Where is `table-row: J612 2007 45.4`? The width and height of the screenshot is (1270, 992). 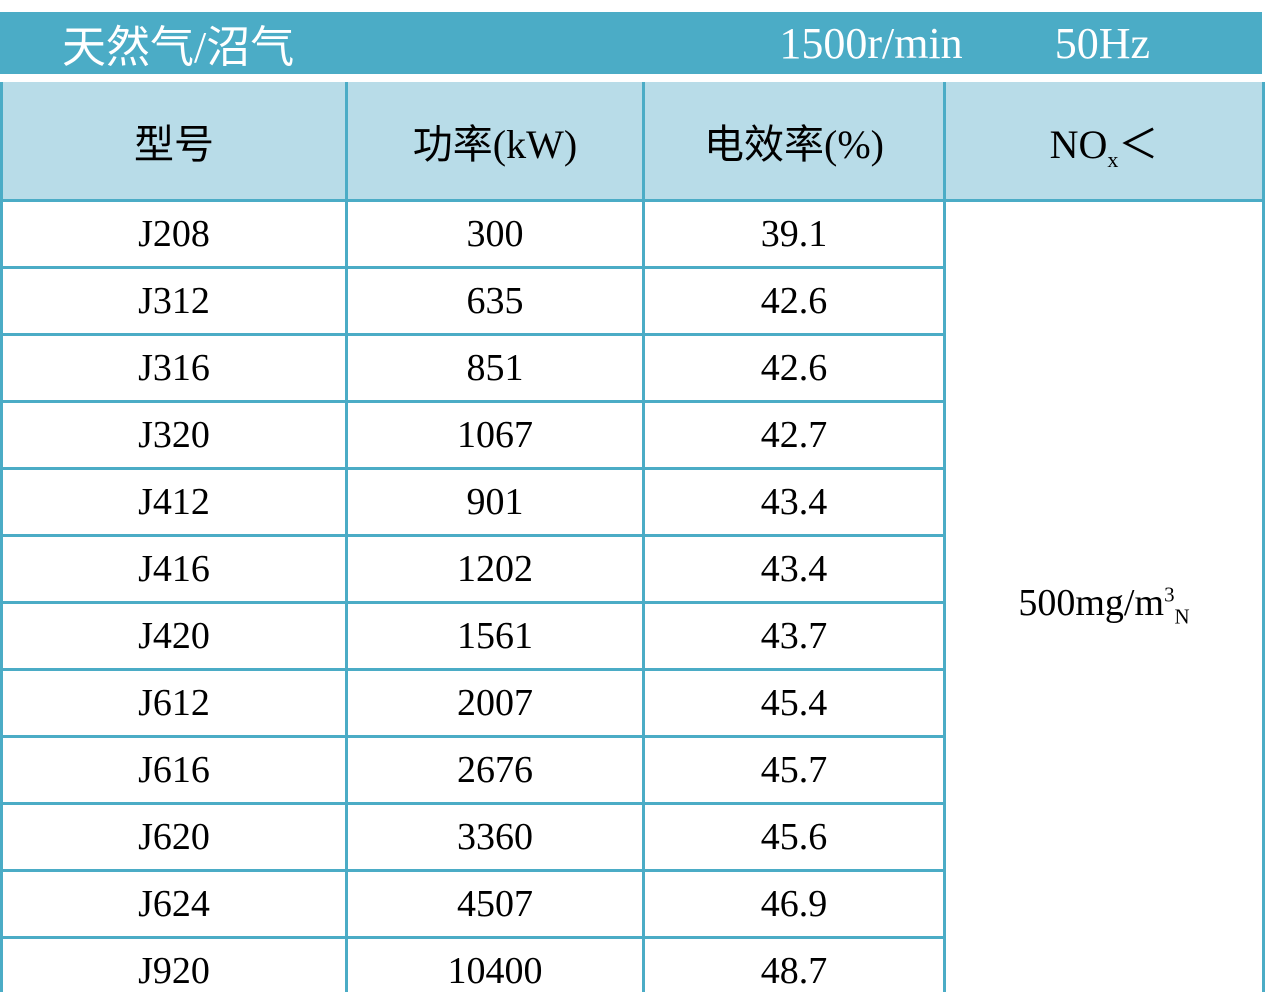
table-row: J612 2007 45.4 is located at coordinates (632, 703).